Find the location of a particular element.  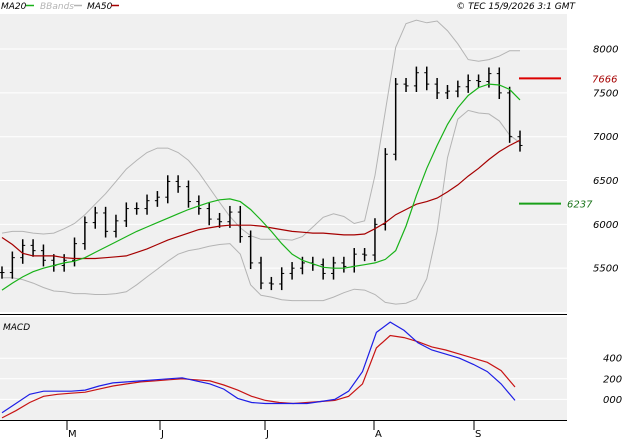

x-tick-label: S is located at coordinates (478, 434).